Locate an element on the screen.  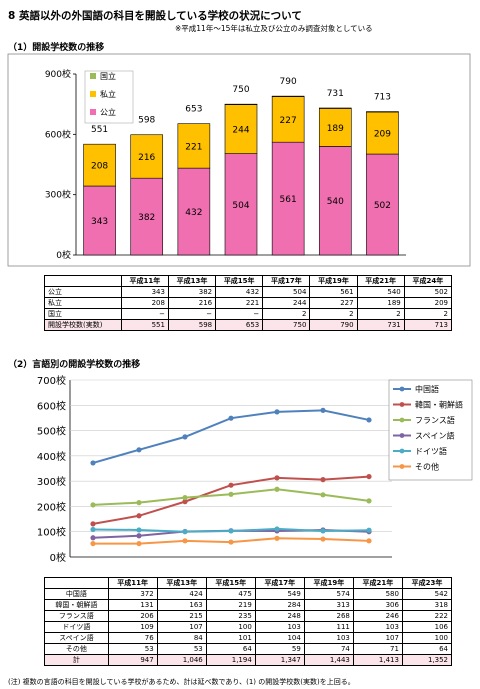
table-cell: 107 is located at coordinates (181, 627).